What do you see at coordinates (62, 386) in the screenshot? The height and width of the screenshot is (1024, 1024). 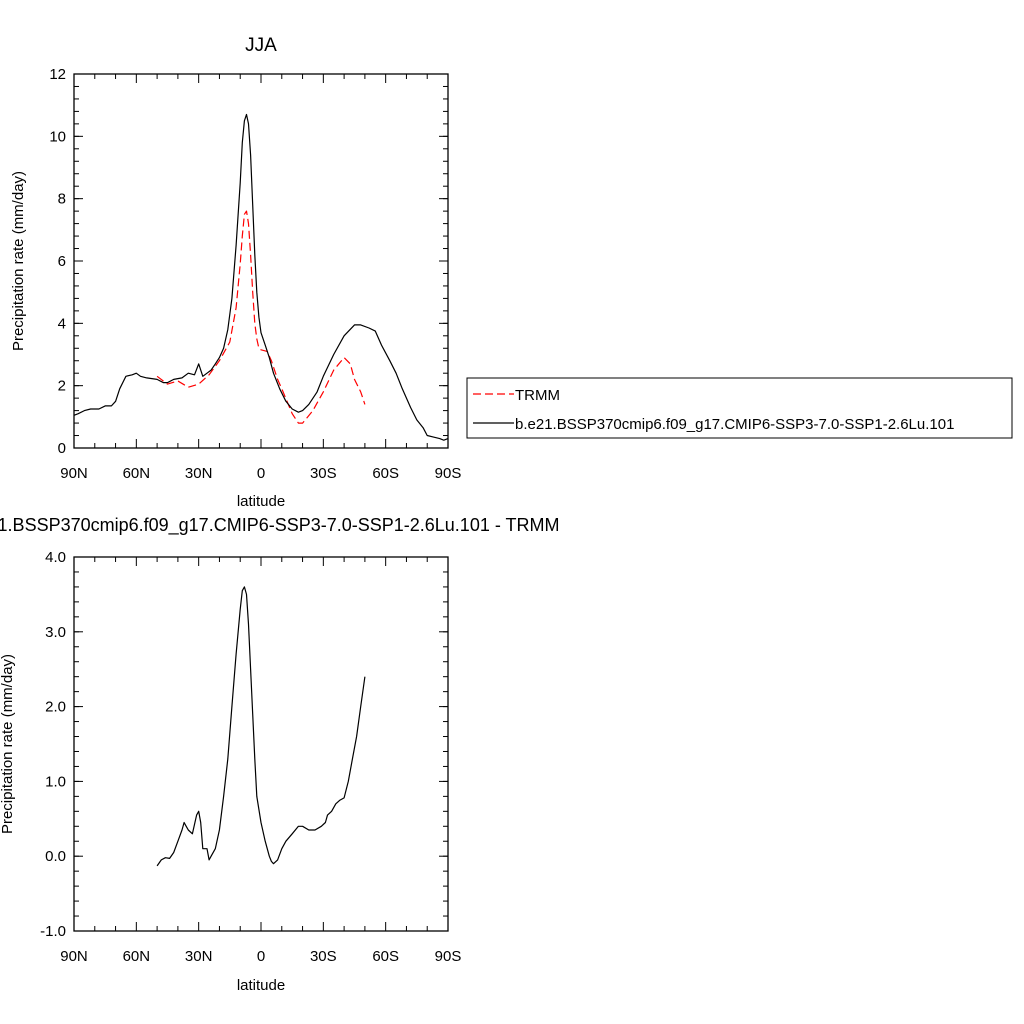 I see `top-y-tick-label: 2` at bounding box center [62, 386].